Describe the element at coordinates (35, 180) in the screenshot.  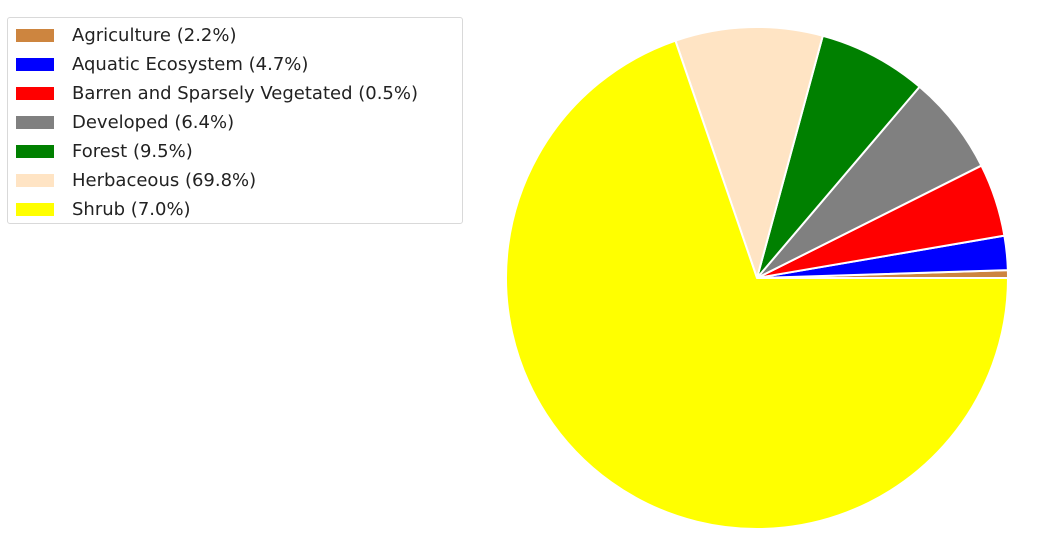
I see `legend-swatch-herbaceous` at that location.